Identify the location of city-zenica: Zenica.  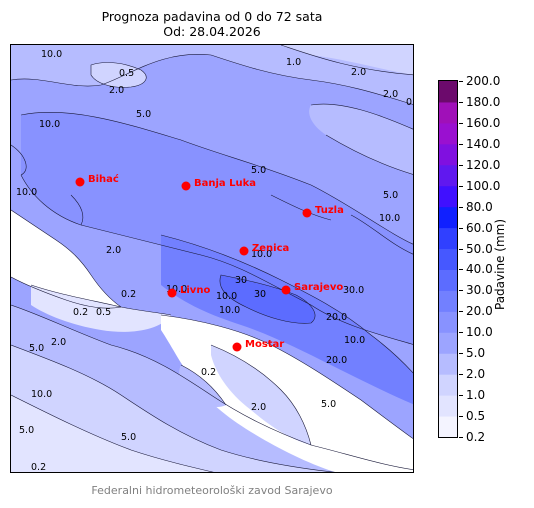
(264, 249).